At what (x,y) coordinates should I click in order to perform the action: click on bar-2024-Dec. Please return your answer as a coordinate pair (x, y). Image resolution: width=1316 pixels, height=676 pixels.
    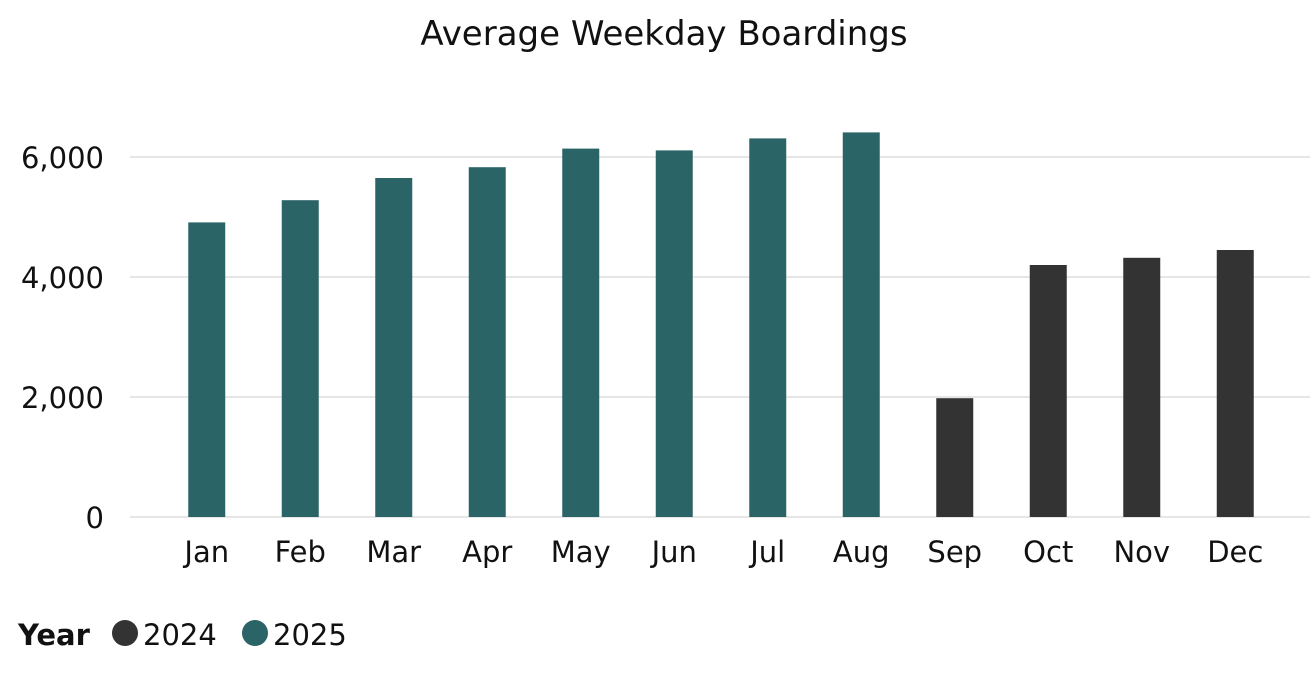
    Looking at the image, I should click on (1235, 383).